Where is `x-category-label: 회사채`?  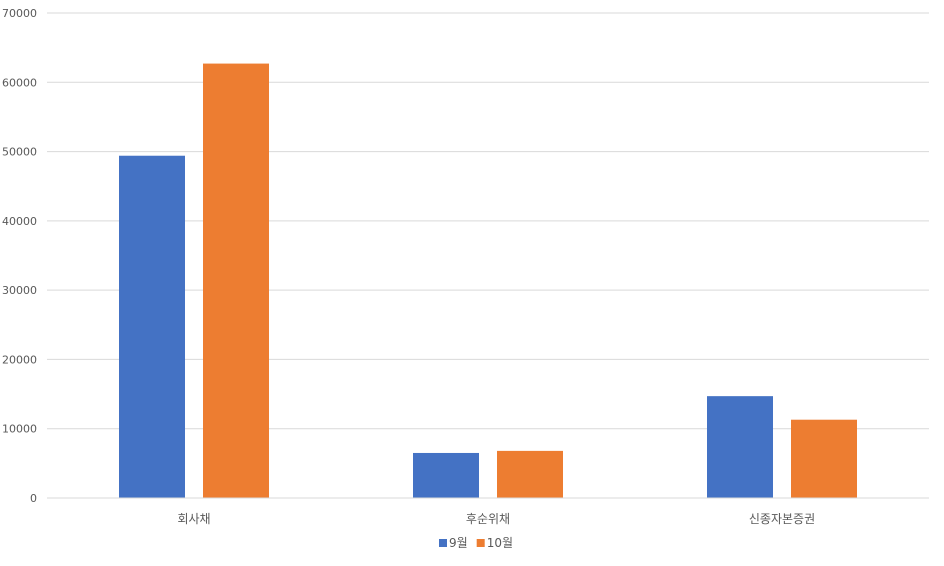
x-category-label: 회사채 is located at coordinates (193, 519).